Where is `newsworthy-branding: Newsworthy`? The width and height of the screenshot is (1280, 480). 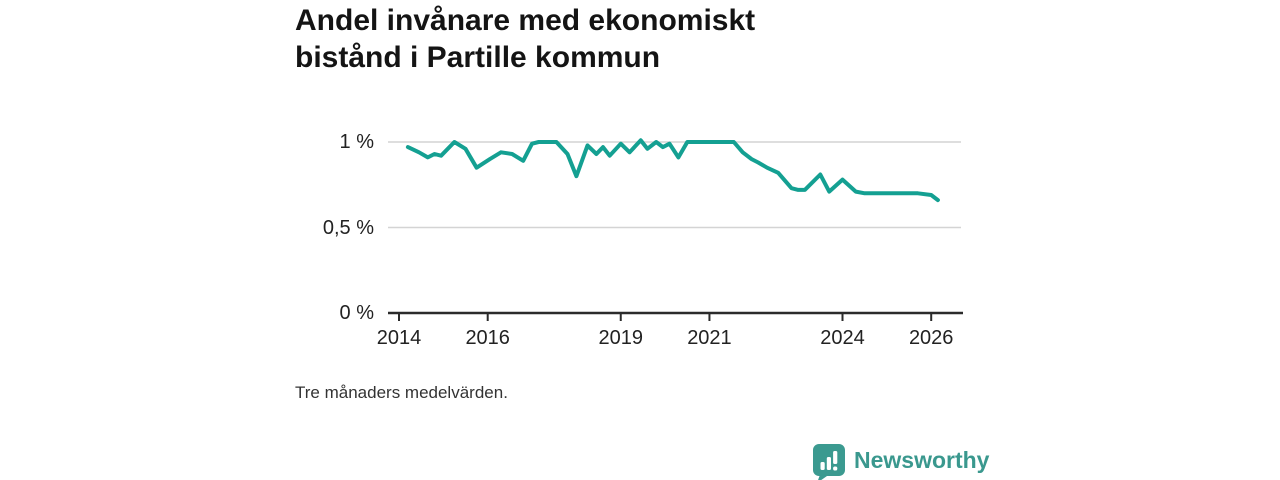 newsworthy-branding: Newsworthy is located at coordinates (900, 461).